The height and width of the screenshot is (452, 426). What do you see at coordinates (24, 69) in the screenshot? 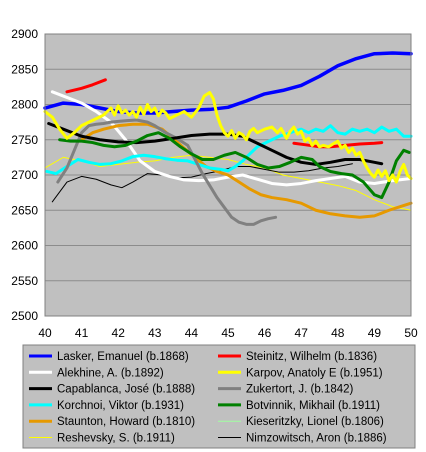
I see `y-tick-label: 2850` at bounding box center [24, 69].